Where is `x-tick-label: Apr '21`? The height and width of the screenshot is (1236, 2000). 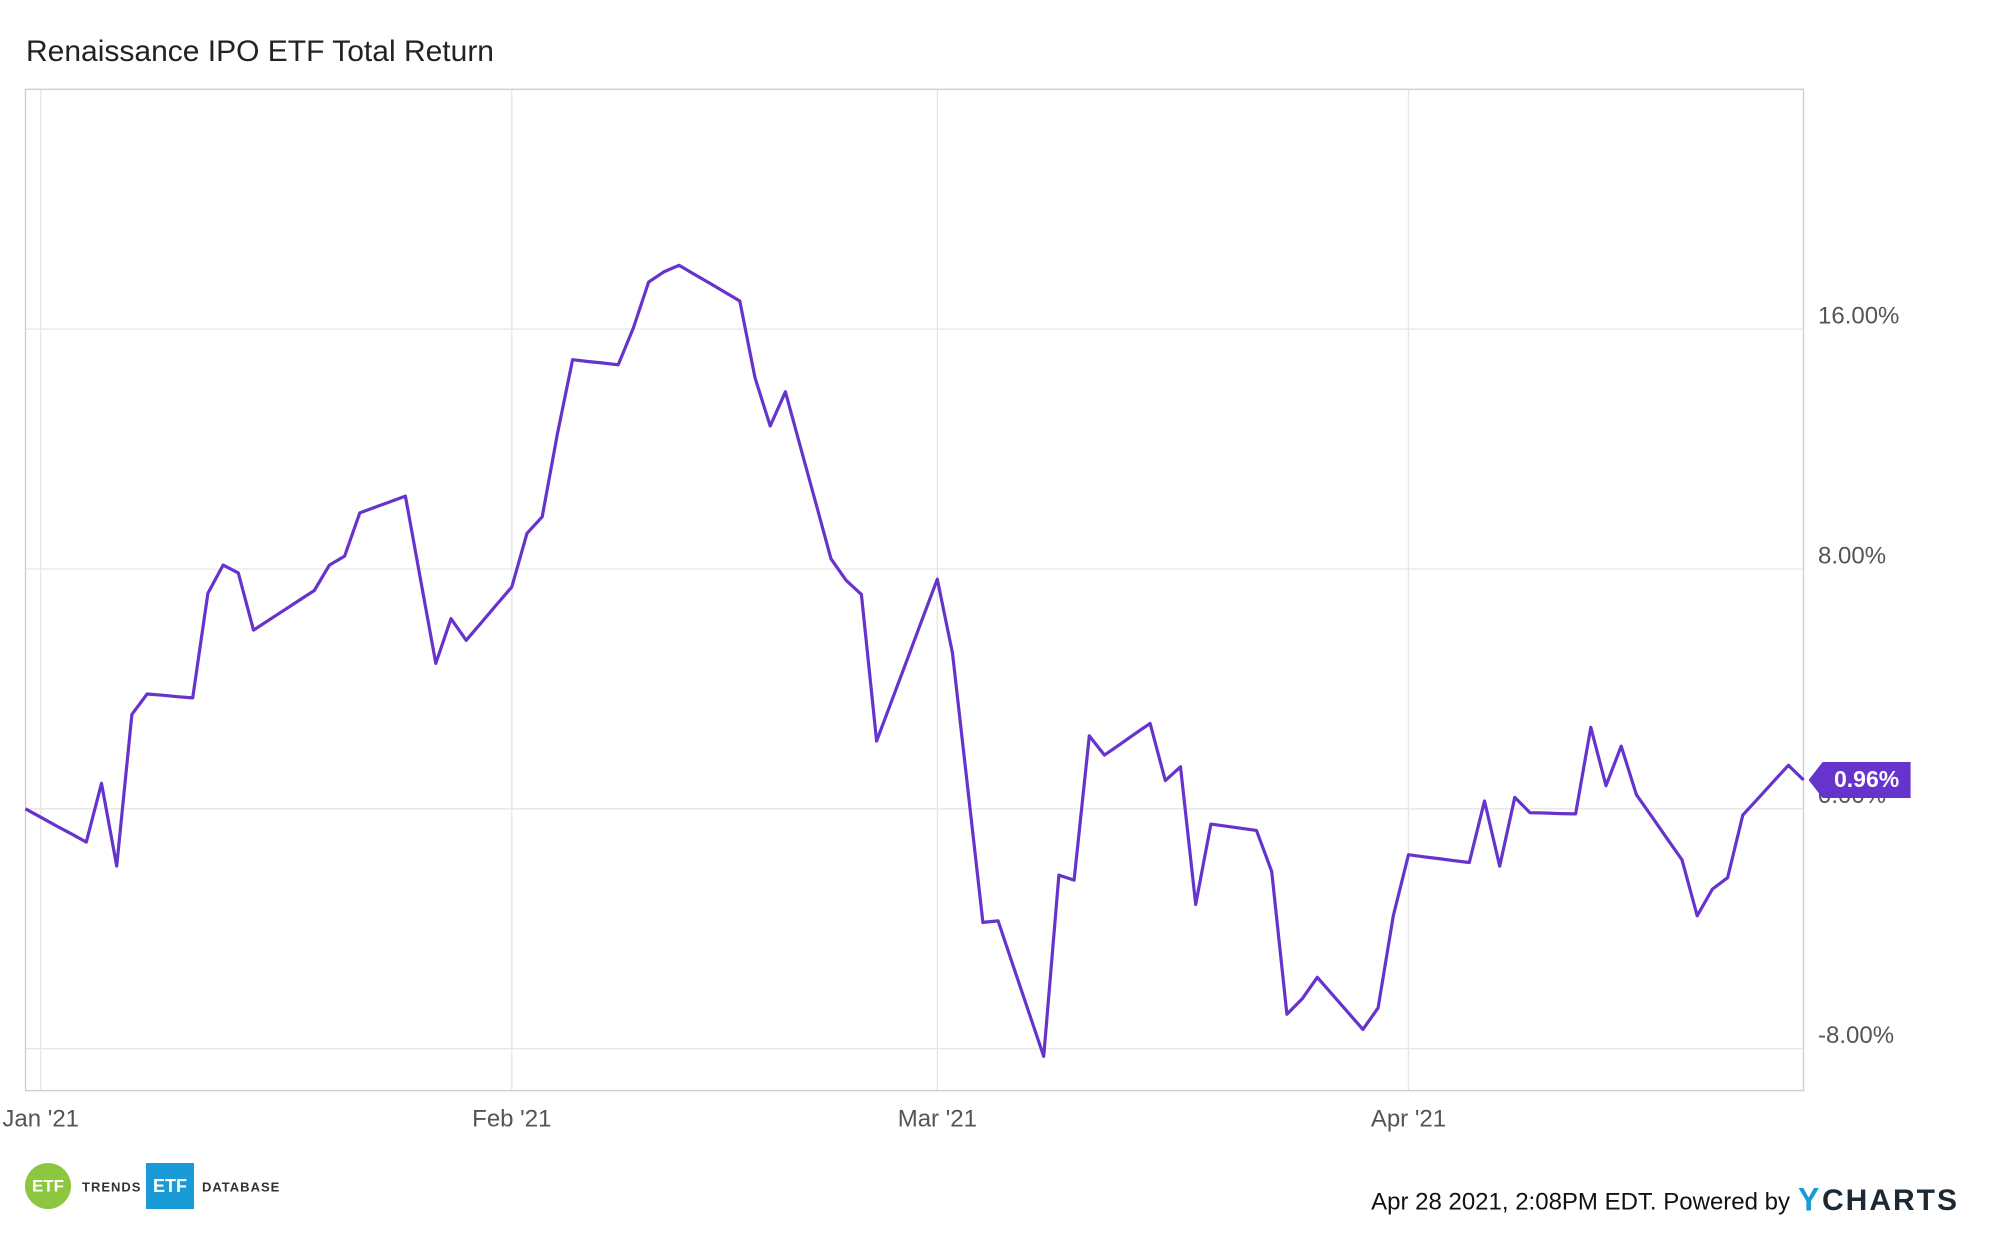 x-tick-label: Apr '21 is located at coordinates (1408, 1118).